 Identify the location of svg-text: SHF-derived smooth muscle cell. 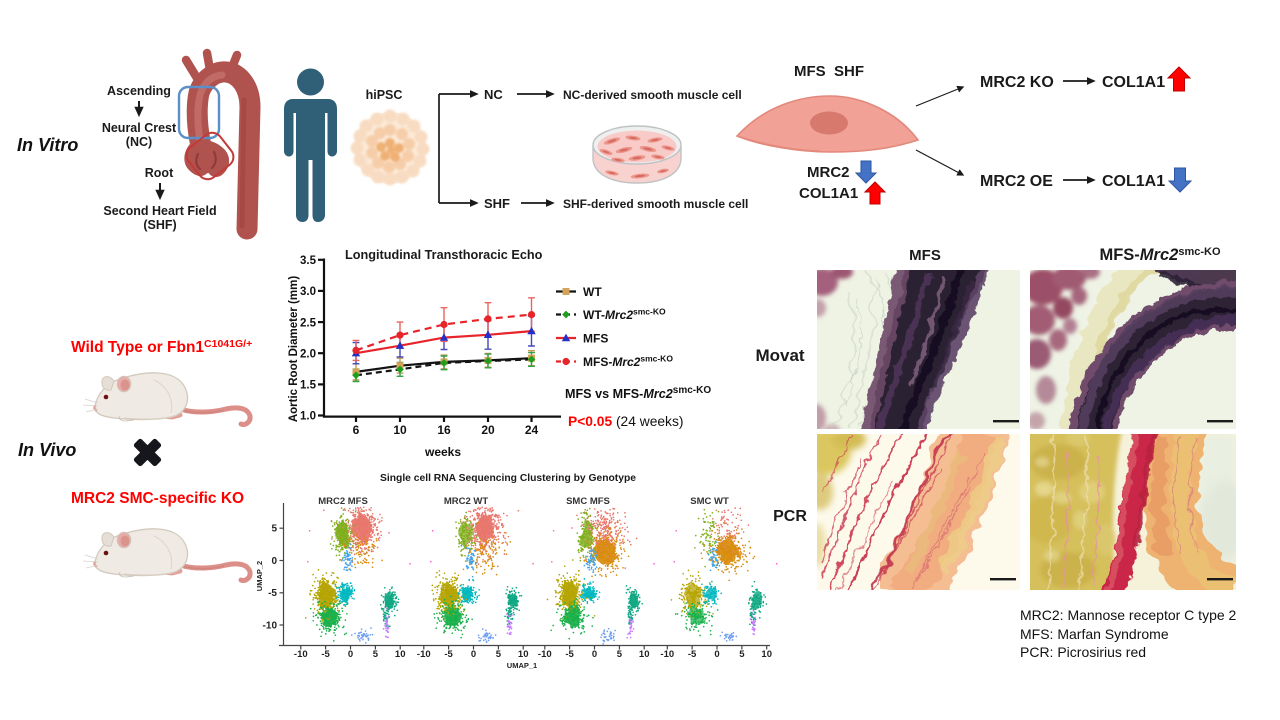
(655, 204).